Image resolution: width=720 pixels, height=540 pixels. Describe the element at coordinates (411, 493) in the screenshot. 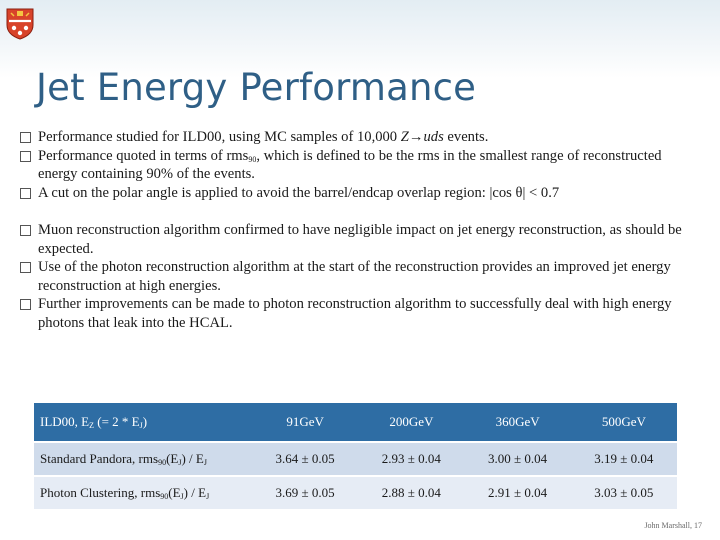

I see `table-cell: 2.88 ± 0.04` at that location.